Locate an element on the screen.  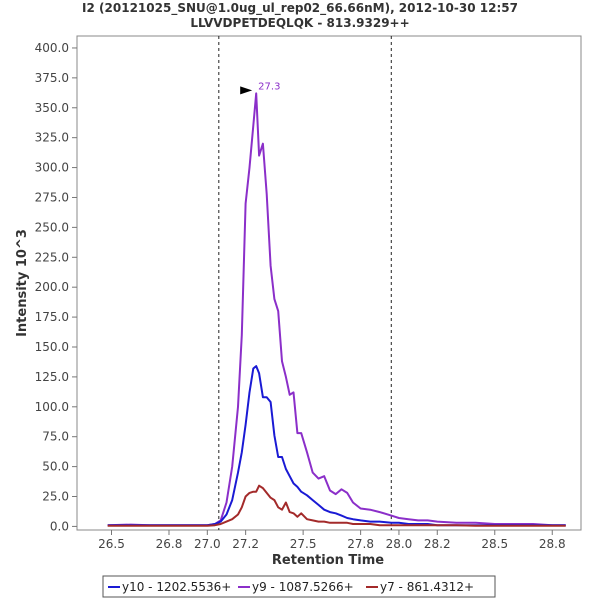
y-tick-label: 225.0 is located at coordinates (52, 257).